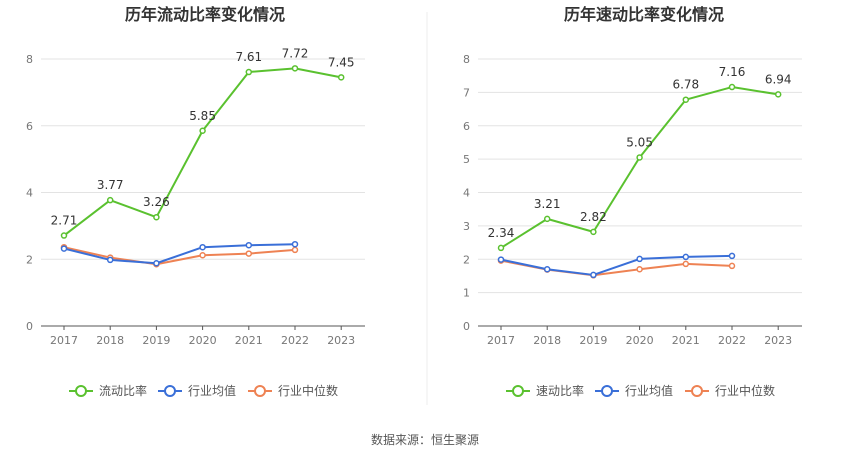  I want to click on data-label: 2.71, so click(64, 221).